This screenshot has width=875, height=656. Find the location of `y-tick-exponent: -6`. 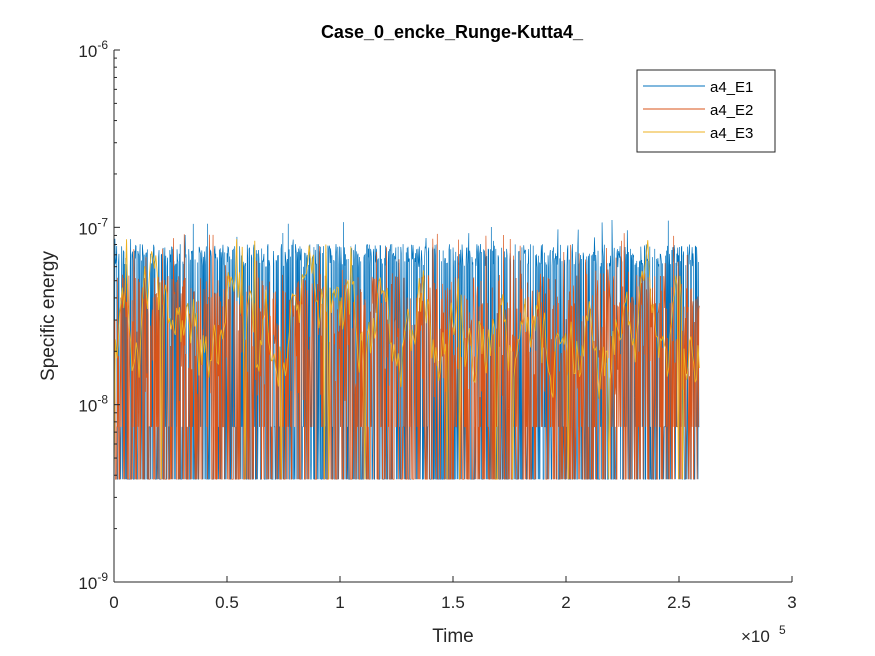

y-tick-exponent: -6 is located at coordinates (102, 45).